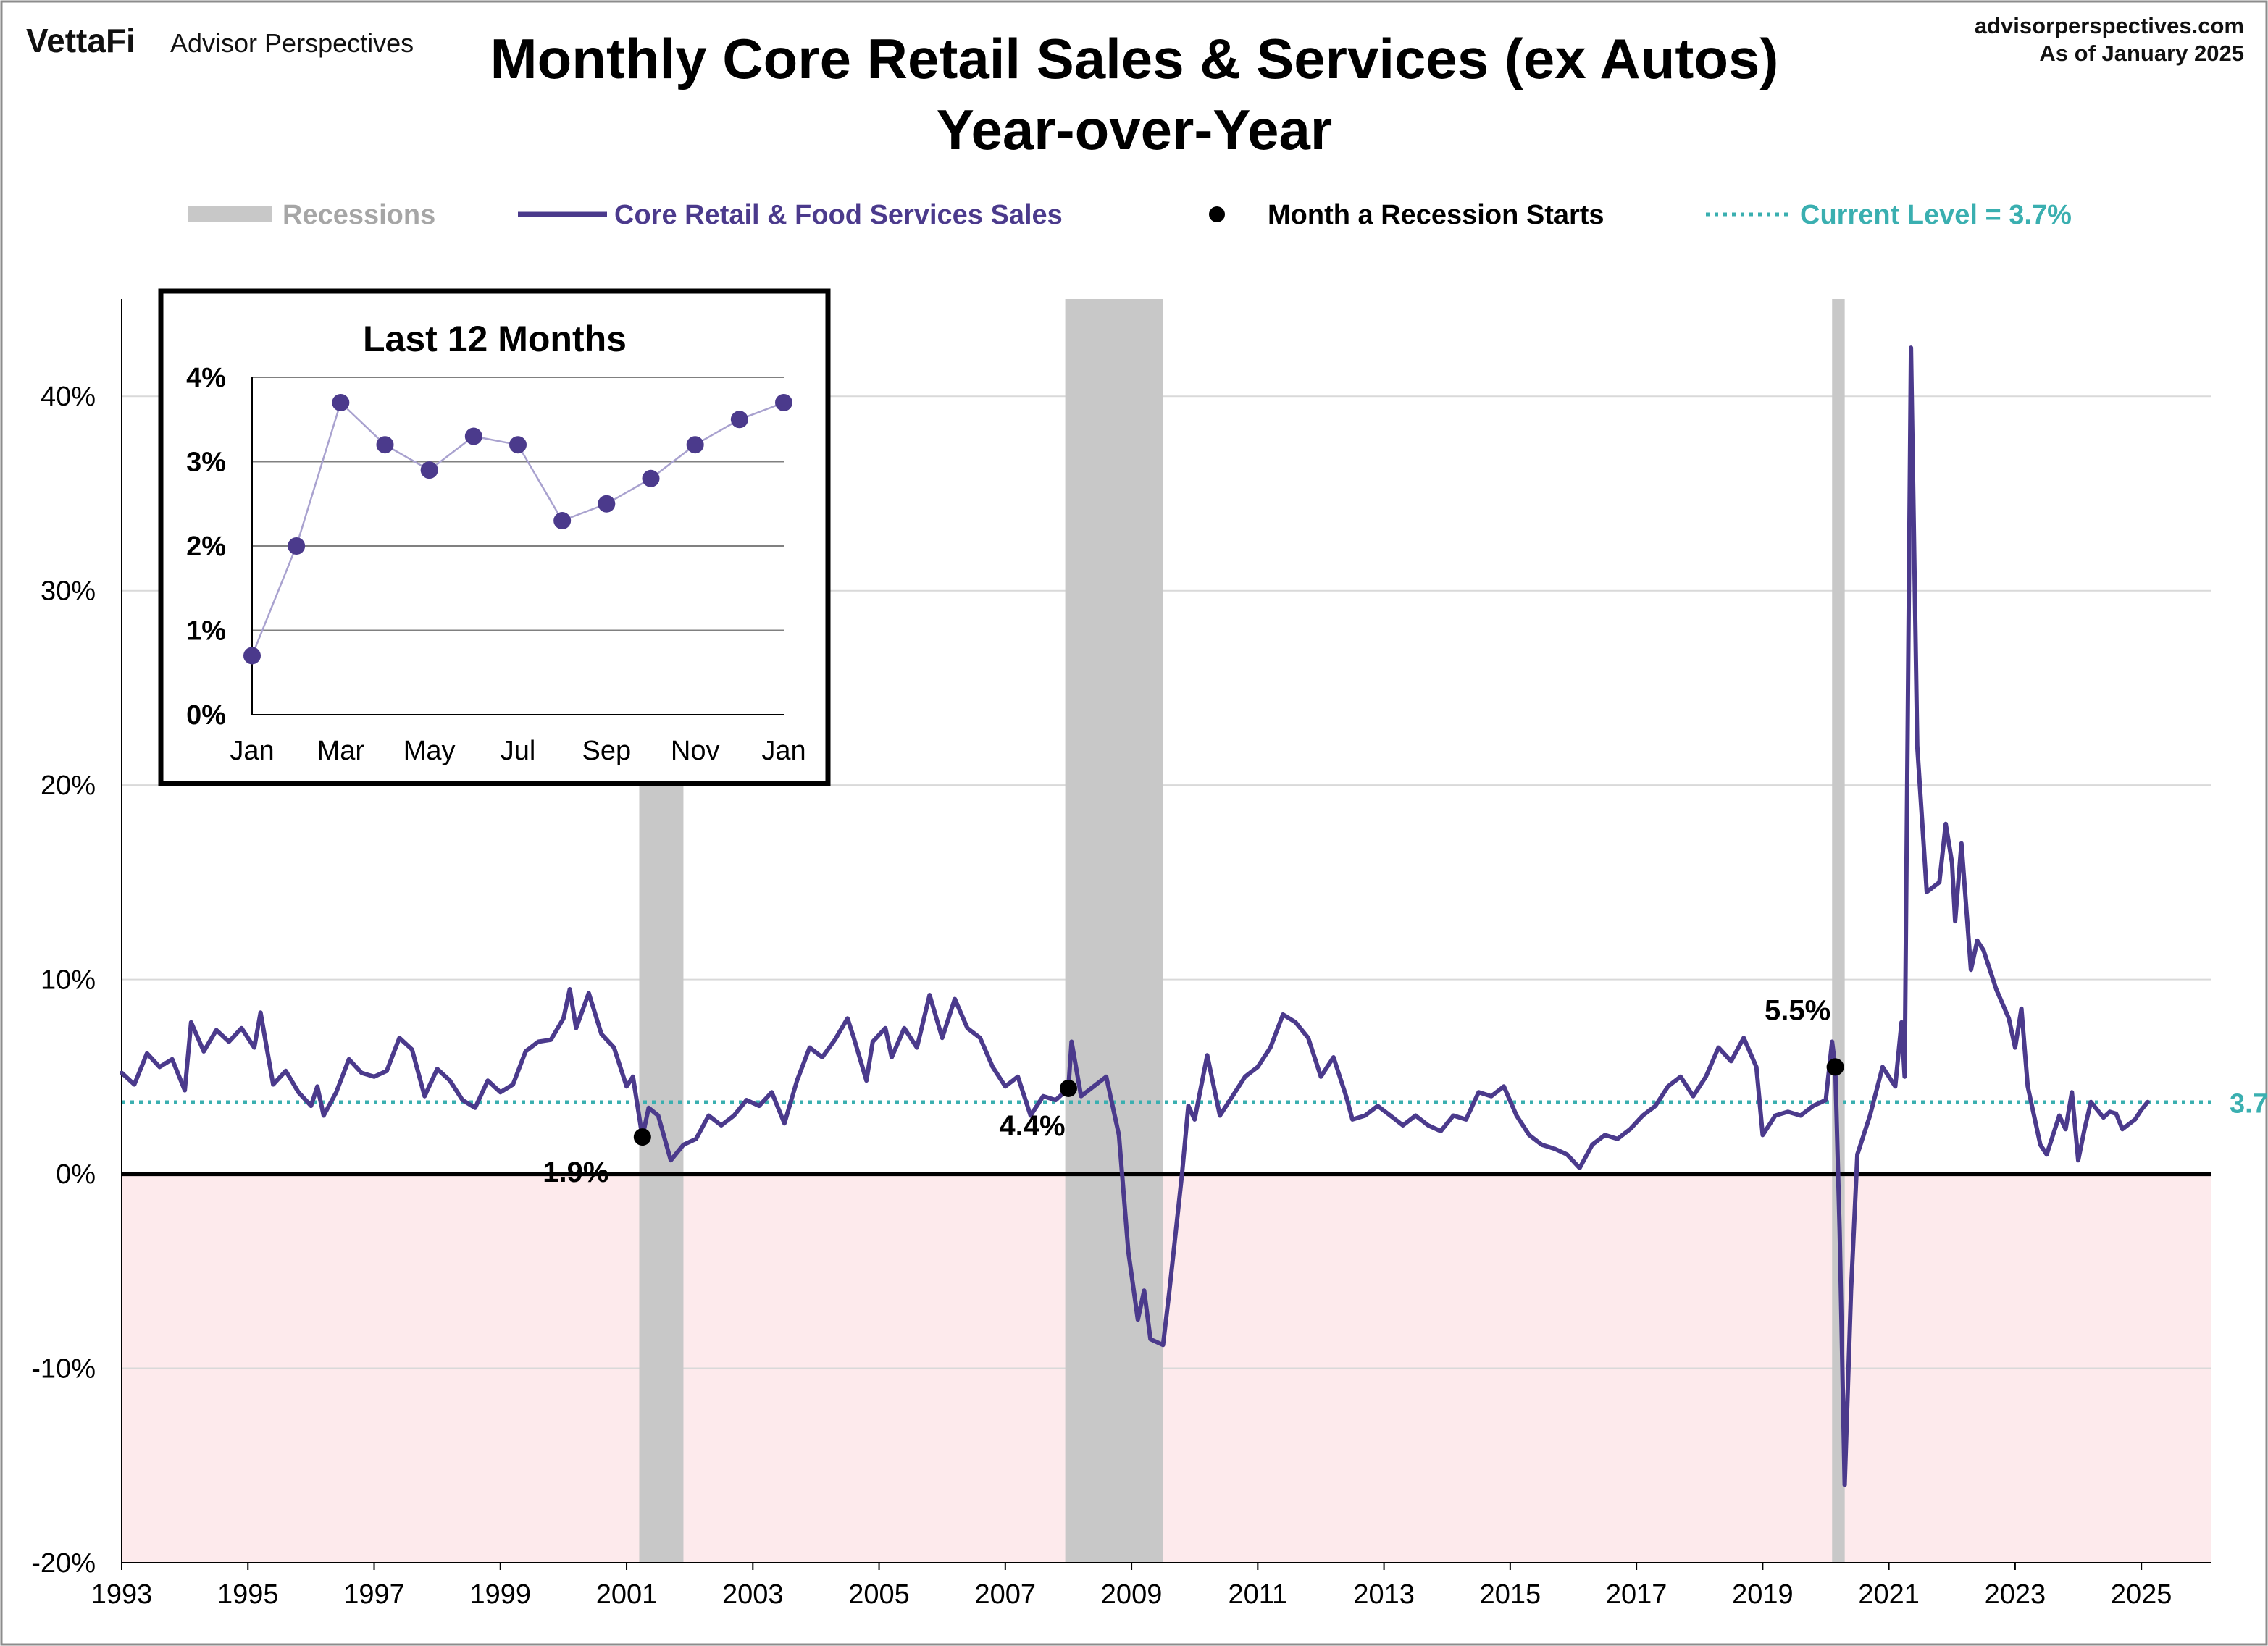  Describe the element at coordinates (374, 1594) in the screenshot. I see `x-tick-label: 1997` at that location.